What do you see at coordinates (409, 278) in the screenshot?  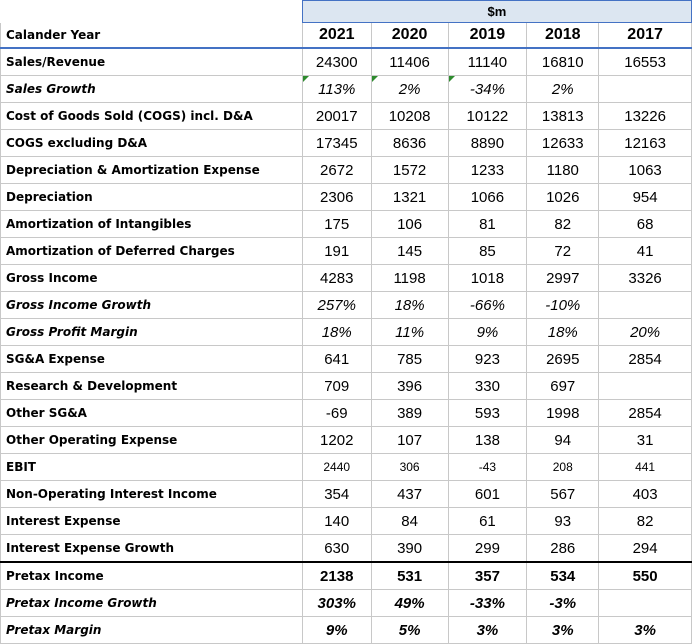 I see `value-cell: 1198` at bounding box center [409, 278].